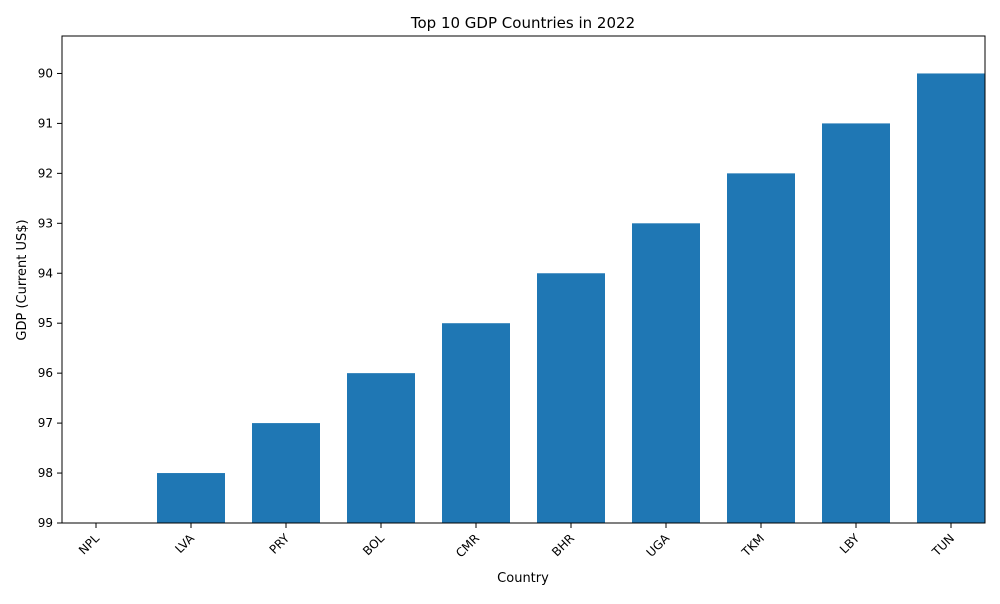 This screenshot has width=1000, height=604. What do you see at coordinates (50, 298) in the screenshot?
I see `y-axis-ticks: 90 91 92 93 94 95 96 97 98 99` at bounding box center [50, 298].